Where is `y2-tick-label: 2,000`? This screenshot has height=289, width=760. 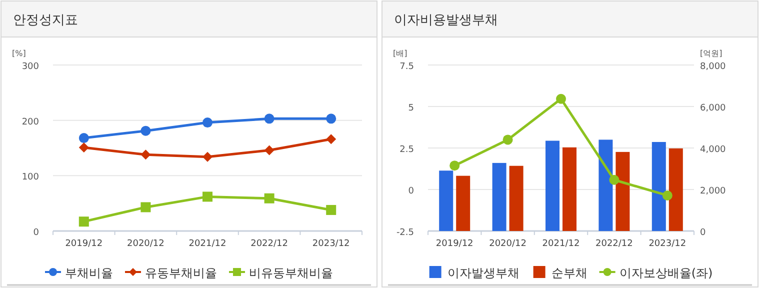
y2-tick-label: 2,000 is located at coordinates (713, 191).